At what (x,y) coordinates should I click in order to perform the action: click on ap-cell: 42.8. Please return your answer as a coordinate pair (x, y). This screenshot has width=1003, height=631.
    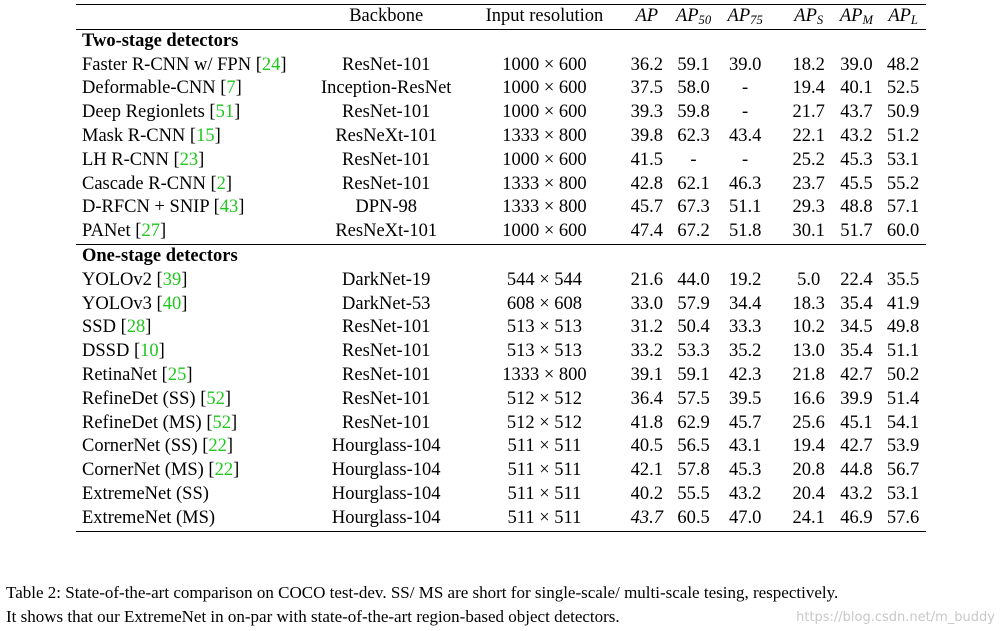
    Looking at the image, I should click on (646, 183).